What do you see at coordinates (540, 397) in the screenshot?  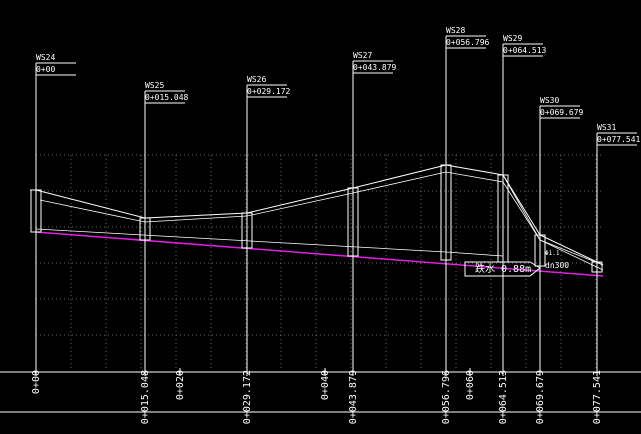 I see `station-label: 0+069.679` at bounding box center [540, 397].